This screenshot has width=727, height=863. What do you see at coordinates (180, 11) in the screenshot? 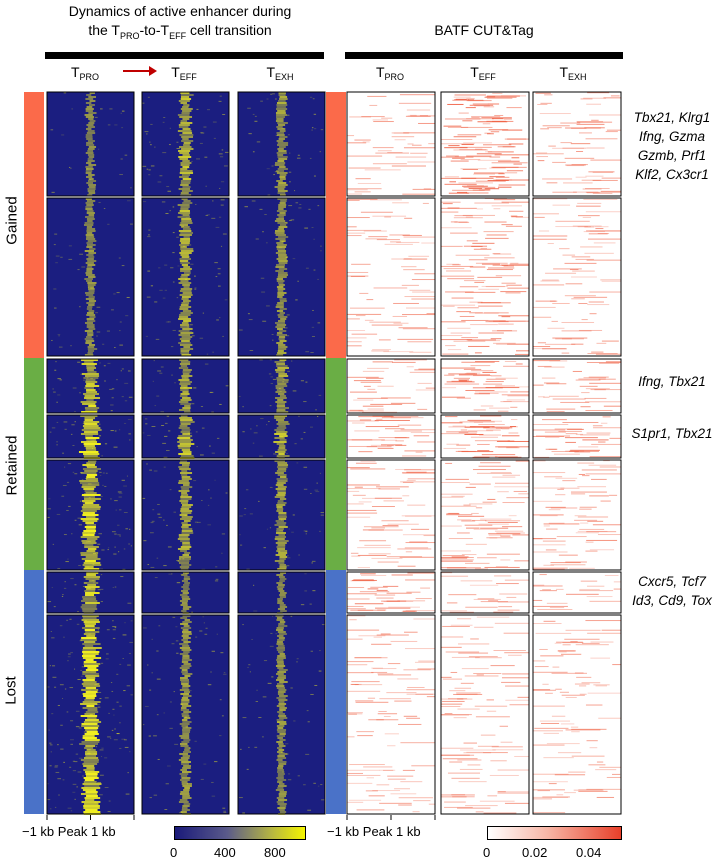
I see `left-title-line1: Dynamics of active enhancer during` at bounding box center [180, 11].